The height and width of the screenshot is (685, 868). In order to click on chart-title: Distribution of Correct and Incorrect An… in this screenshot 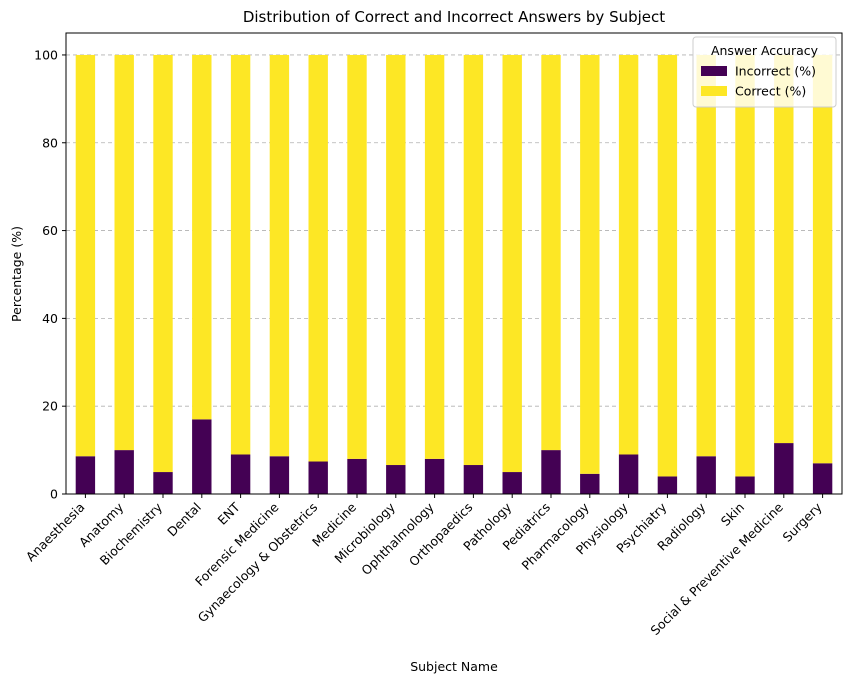, I will do `click(454, 17)`.